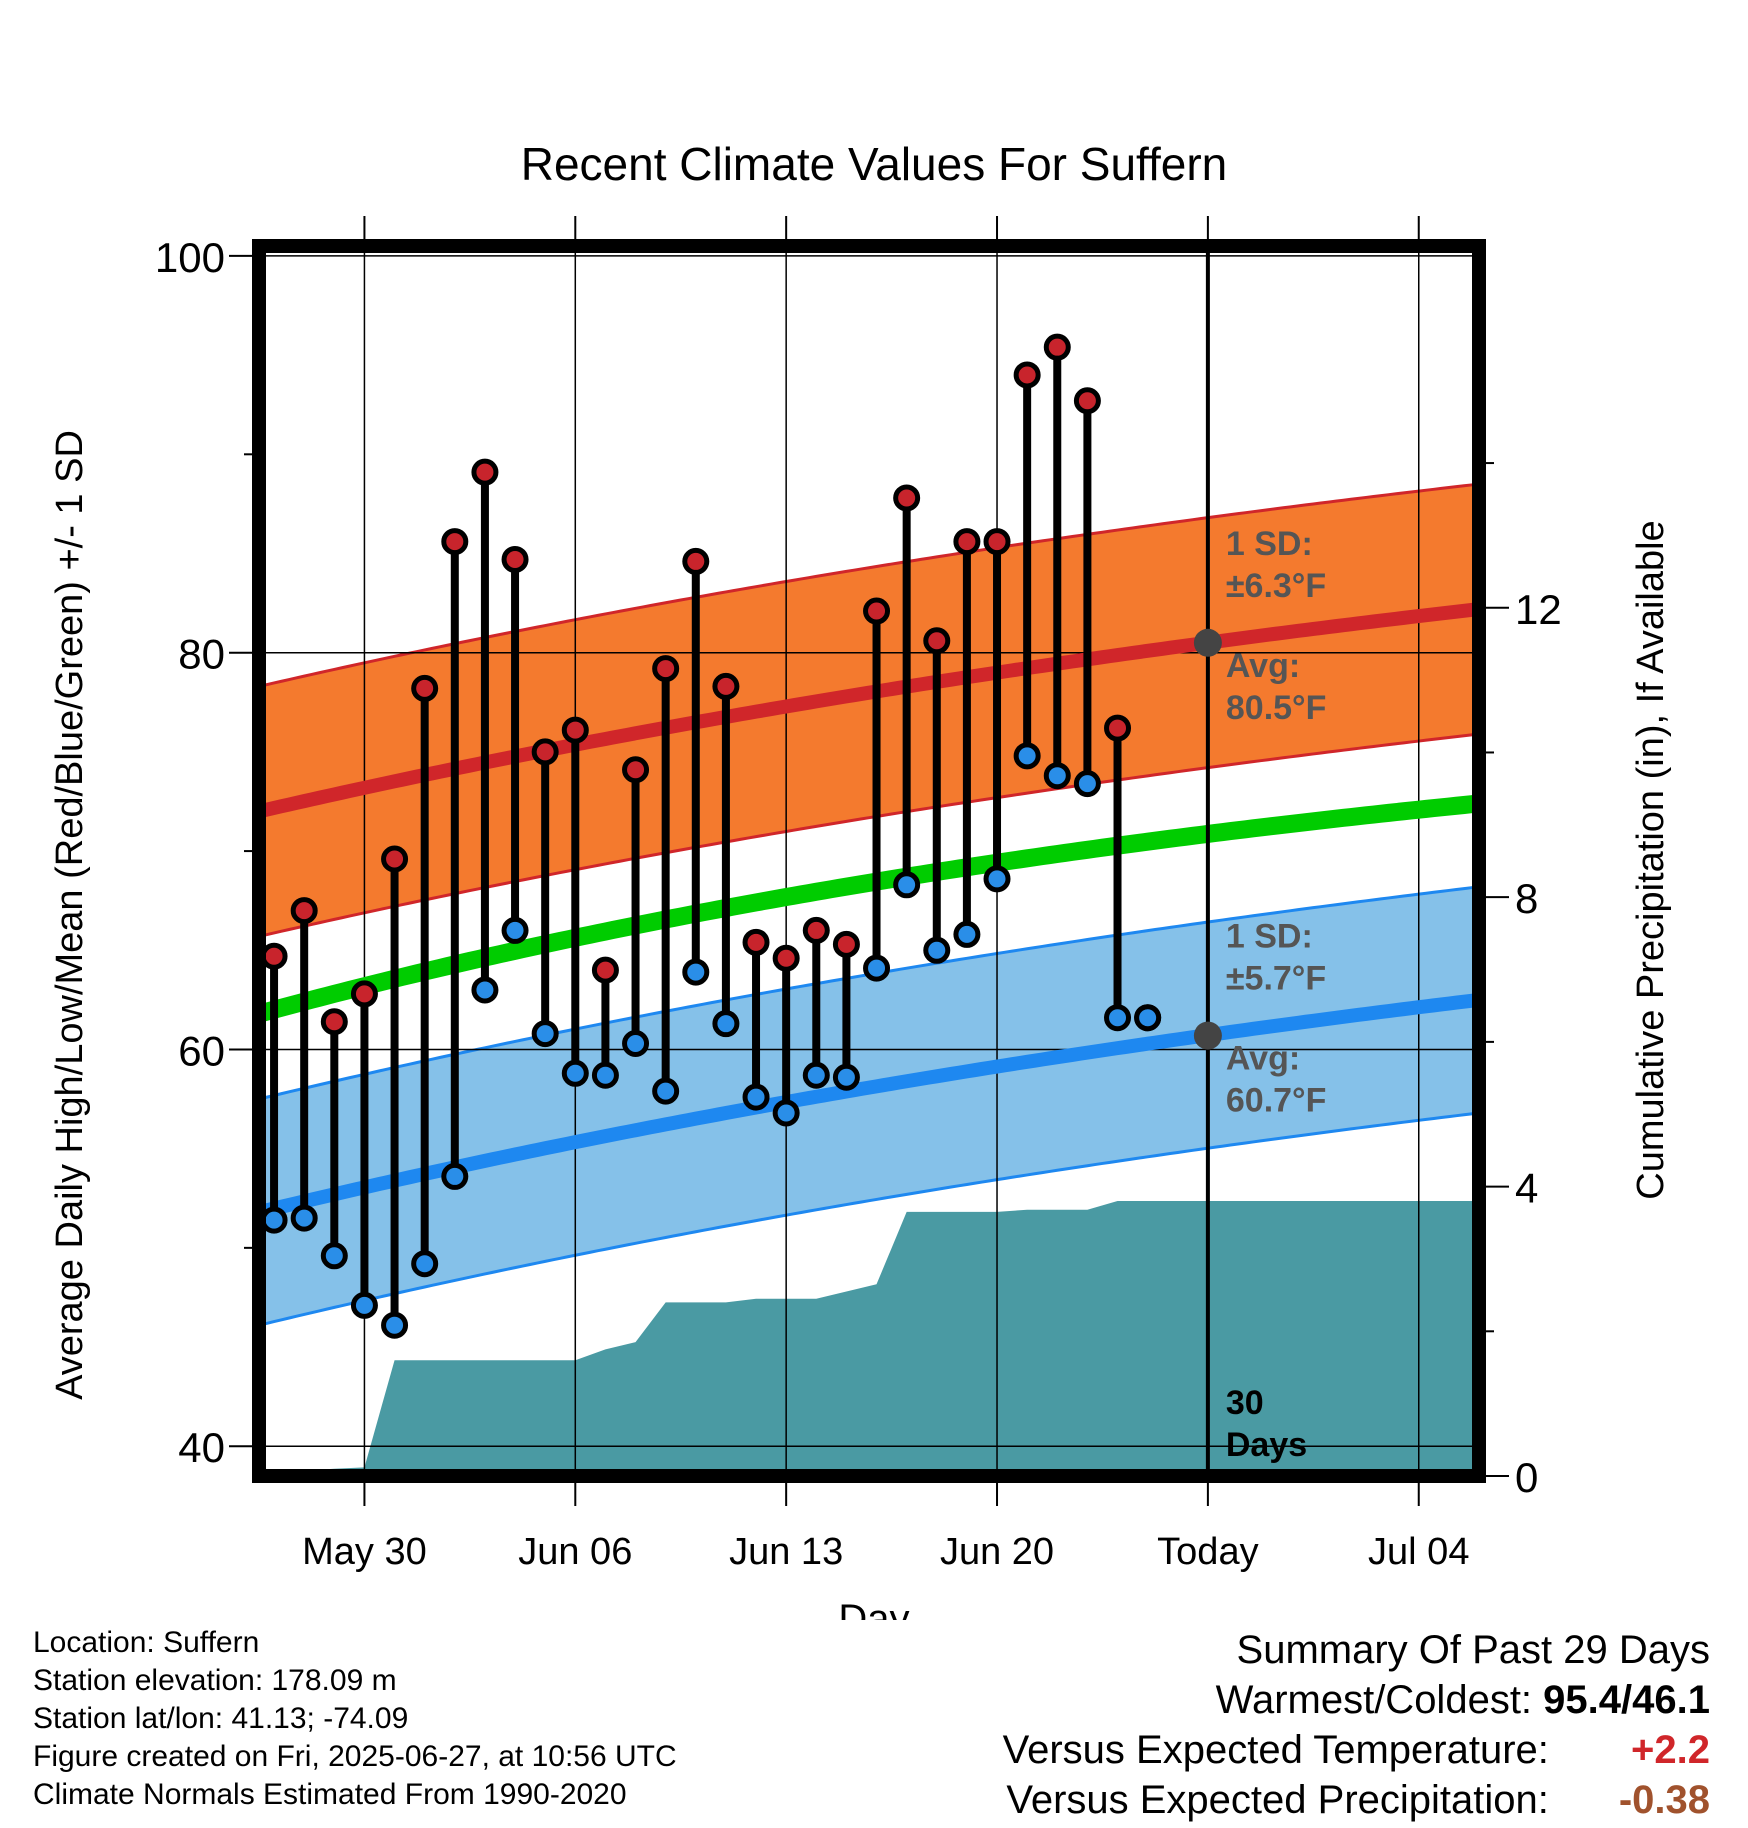 The width and height of the screenshot is (1748, 1828). What do you see at coordinates (869, 585) in the screenshot?
I see `normal-high-upper-edge` at bounding box center [869, 585].